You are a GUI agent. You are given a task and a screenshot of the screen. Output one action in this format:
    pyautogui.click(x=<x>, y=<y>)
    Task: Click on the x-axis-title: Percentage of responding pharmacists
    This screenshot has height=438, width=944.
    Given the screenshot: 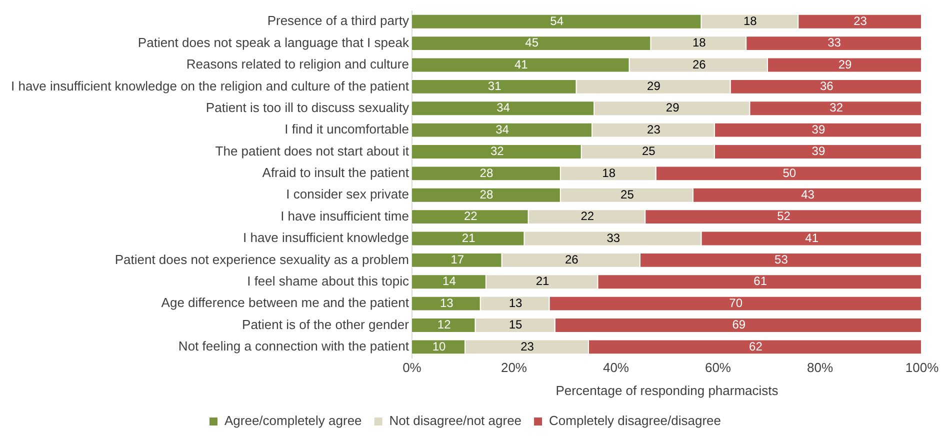 What is the action you would take?
    pyautogui.click(x=667, y=390)
    